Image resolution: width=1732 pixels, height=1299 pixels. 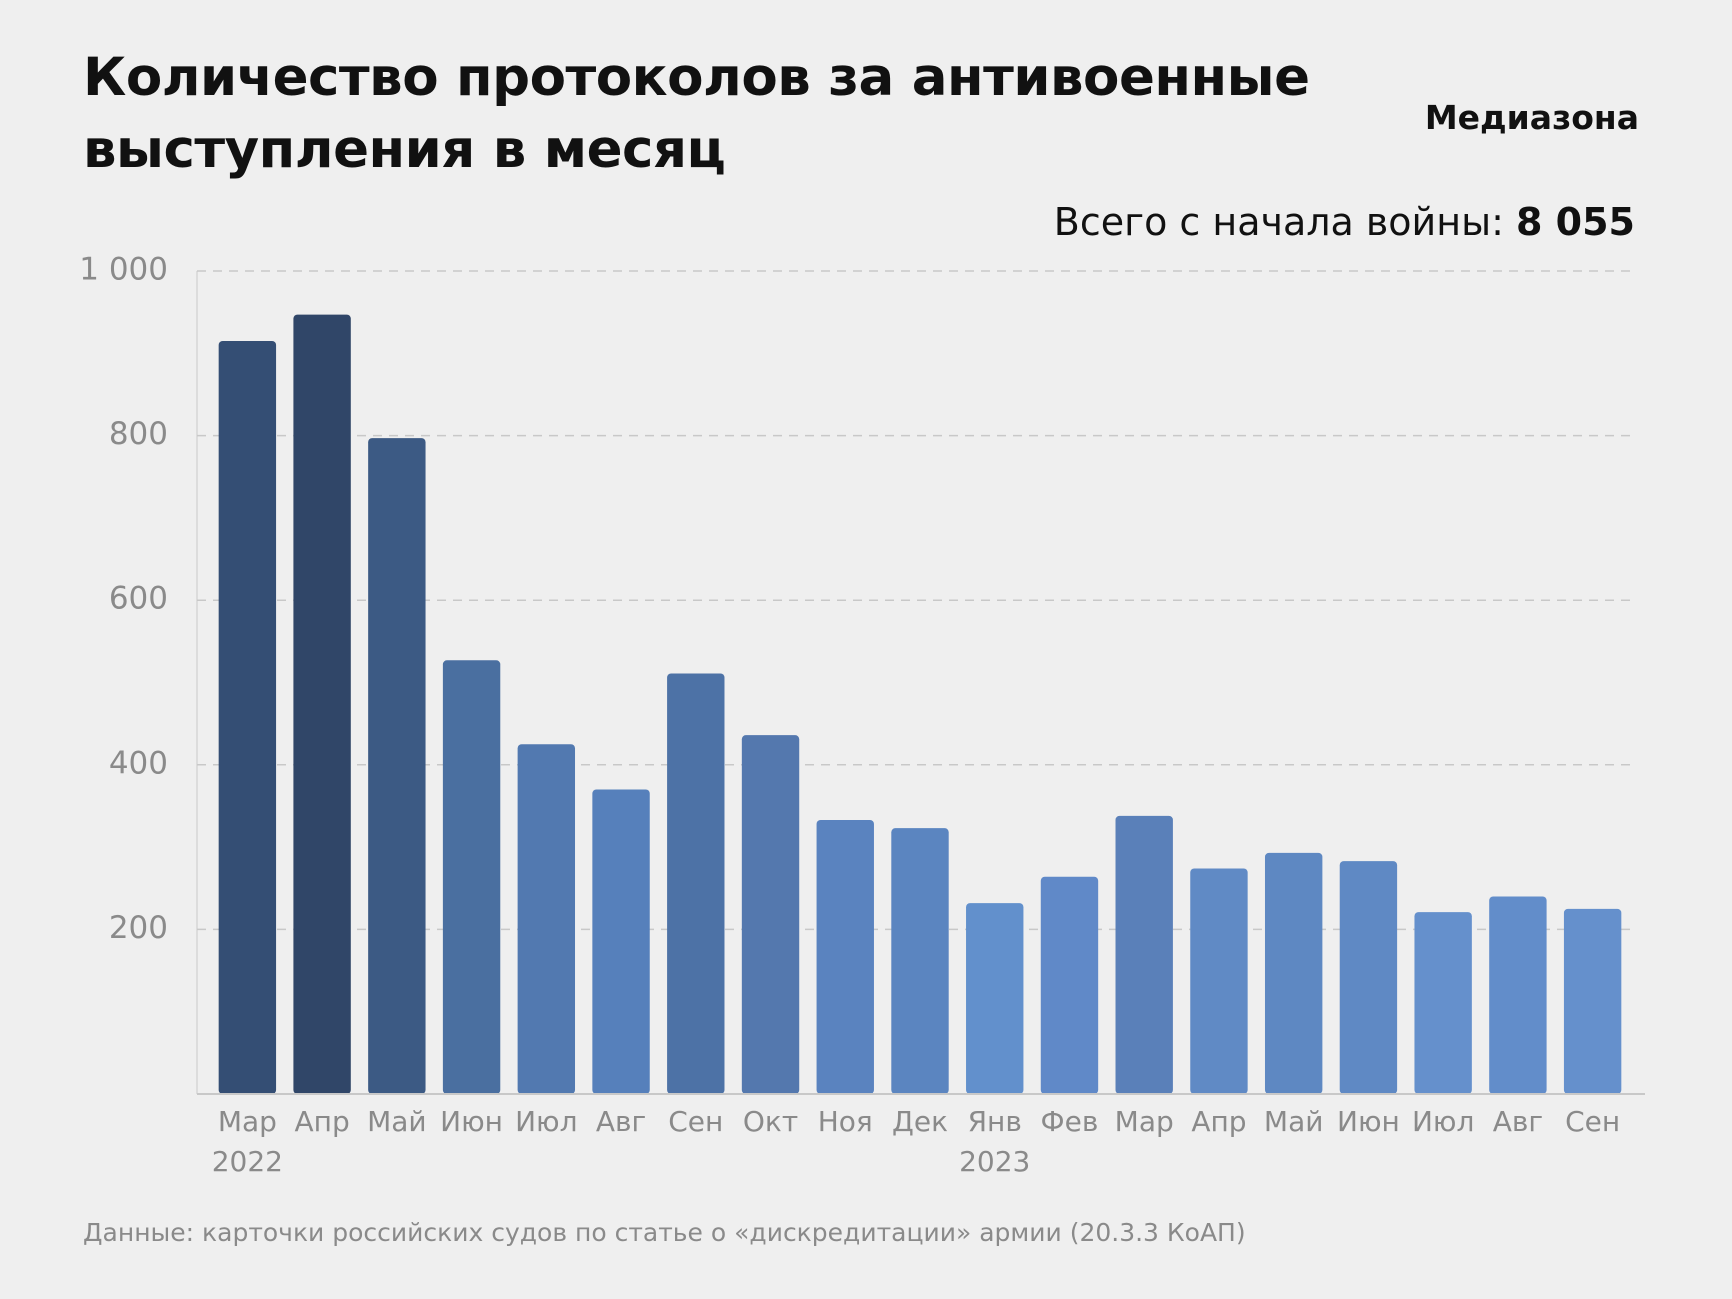 What do you see at coordinates (138, 928) in the screenshot?
I see `y-tick-label: 200` at bounding box center [138, 928].